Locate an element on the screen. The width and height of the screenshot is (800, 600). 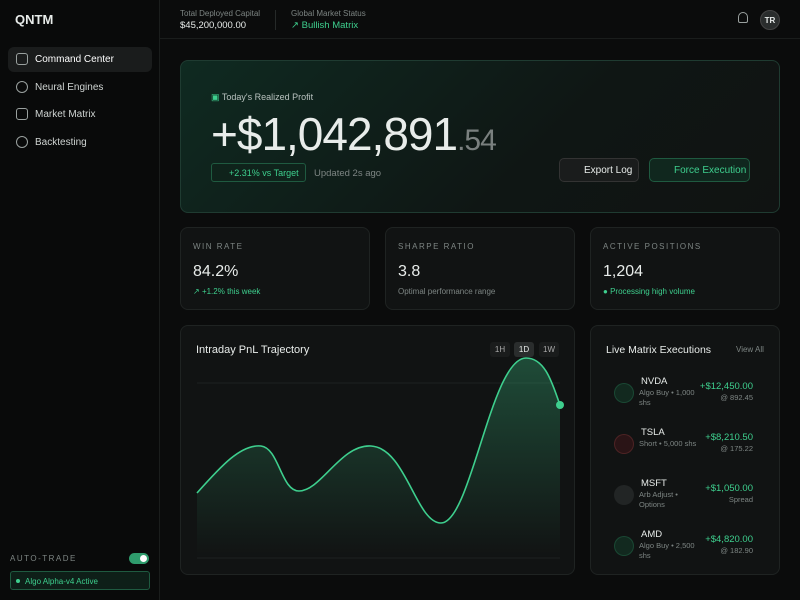
view-all: View All is located at coordinates (750, 349).